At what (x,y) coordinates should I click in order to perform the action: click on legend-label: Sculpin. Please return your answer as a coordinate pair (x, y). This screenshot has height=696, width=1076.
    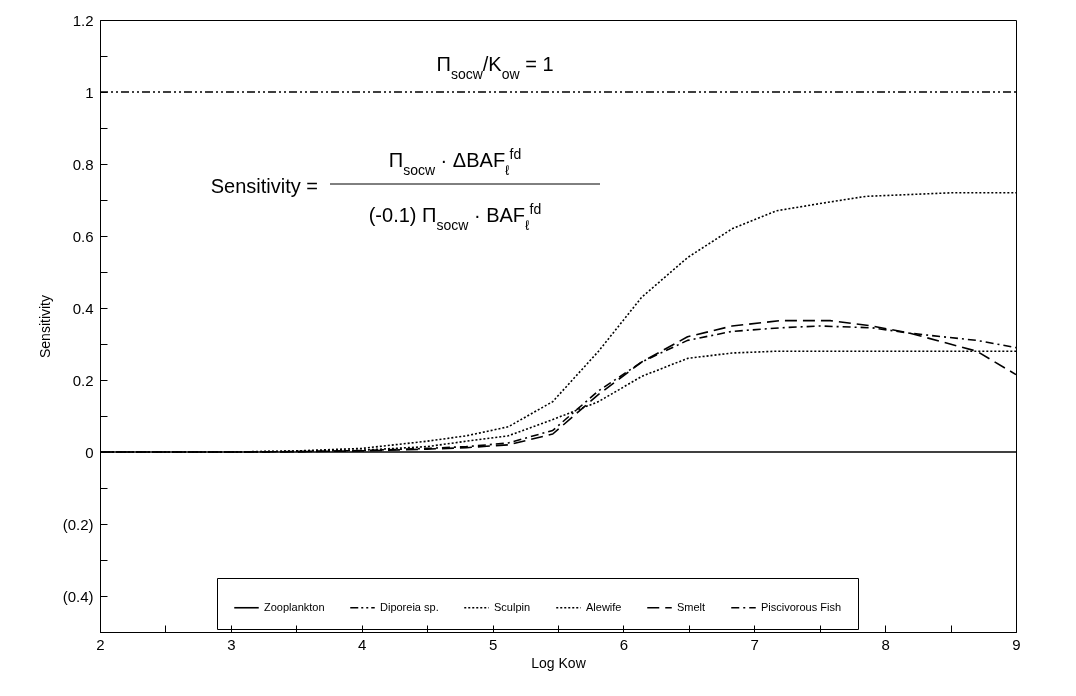
    Looking at the image, I should click on (512, 606).